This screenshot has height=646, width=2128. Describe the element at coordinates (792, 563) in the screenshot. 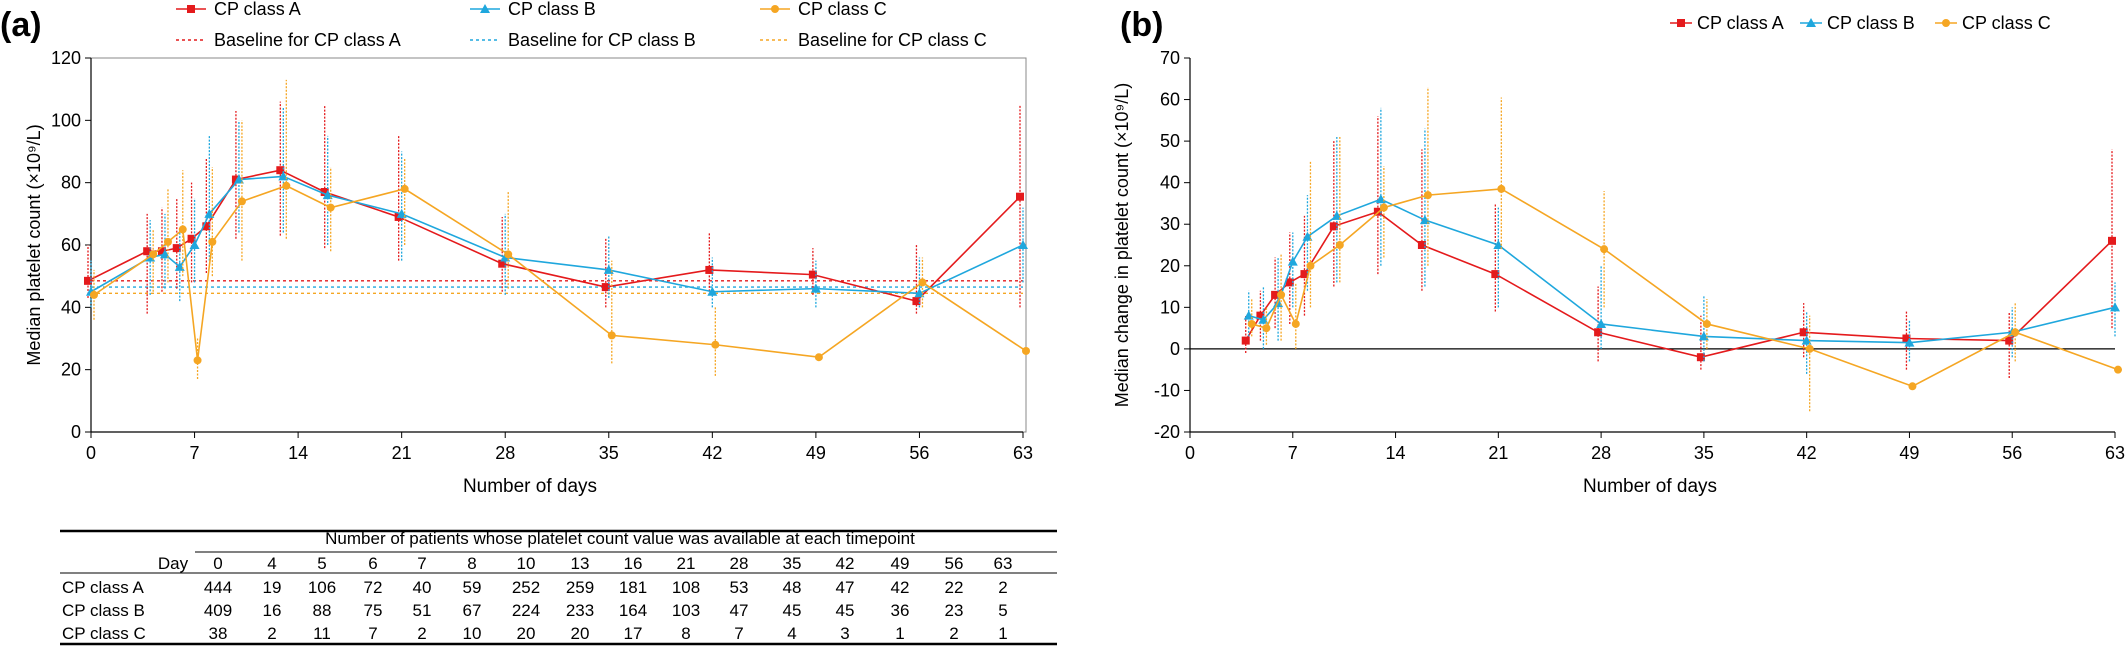

I see `table-header-cell: 35` at that location.